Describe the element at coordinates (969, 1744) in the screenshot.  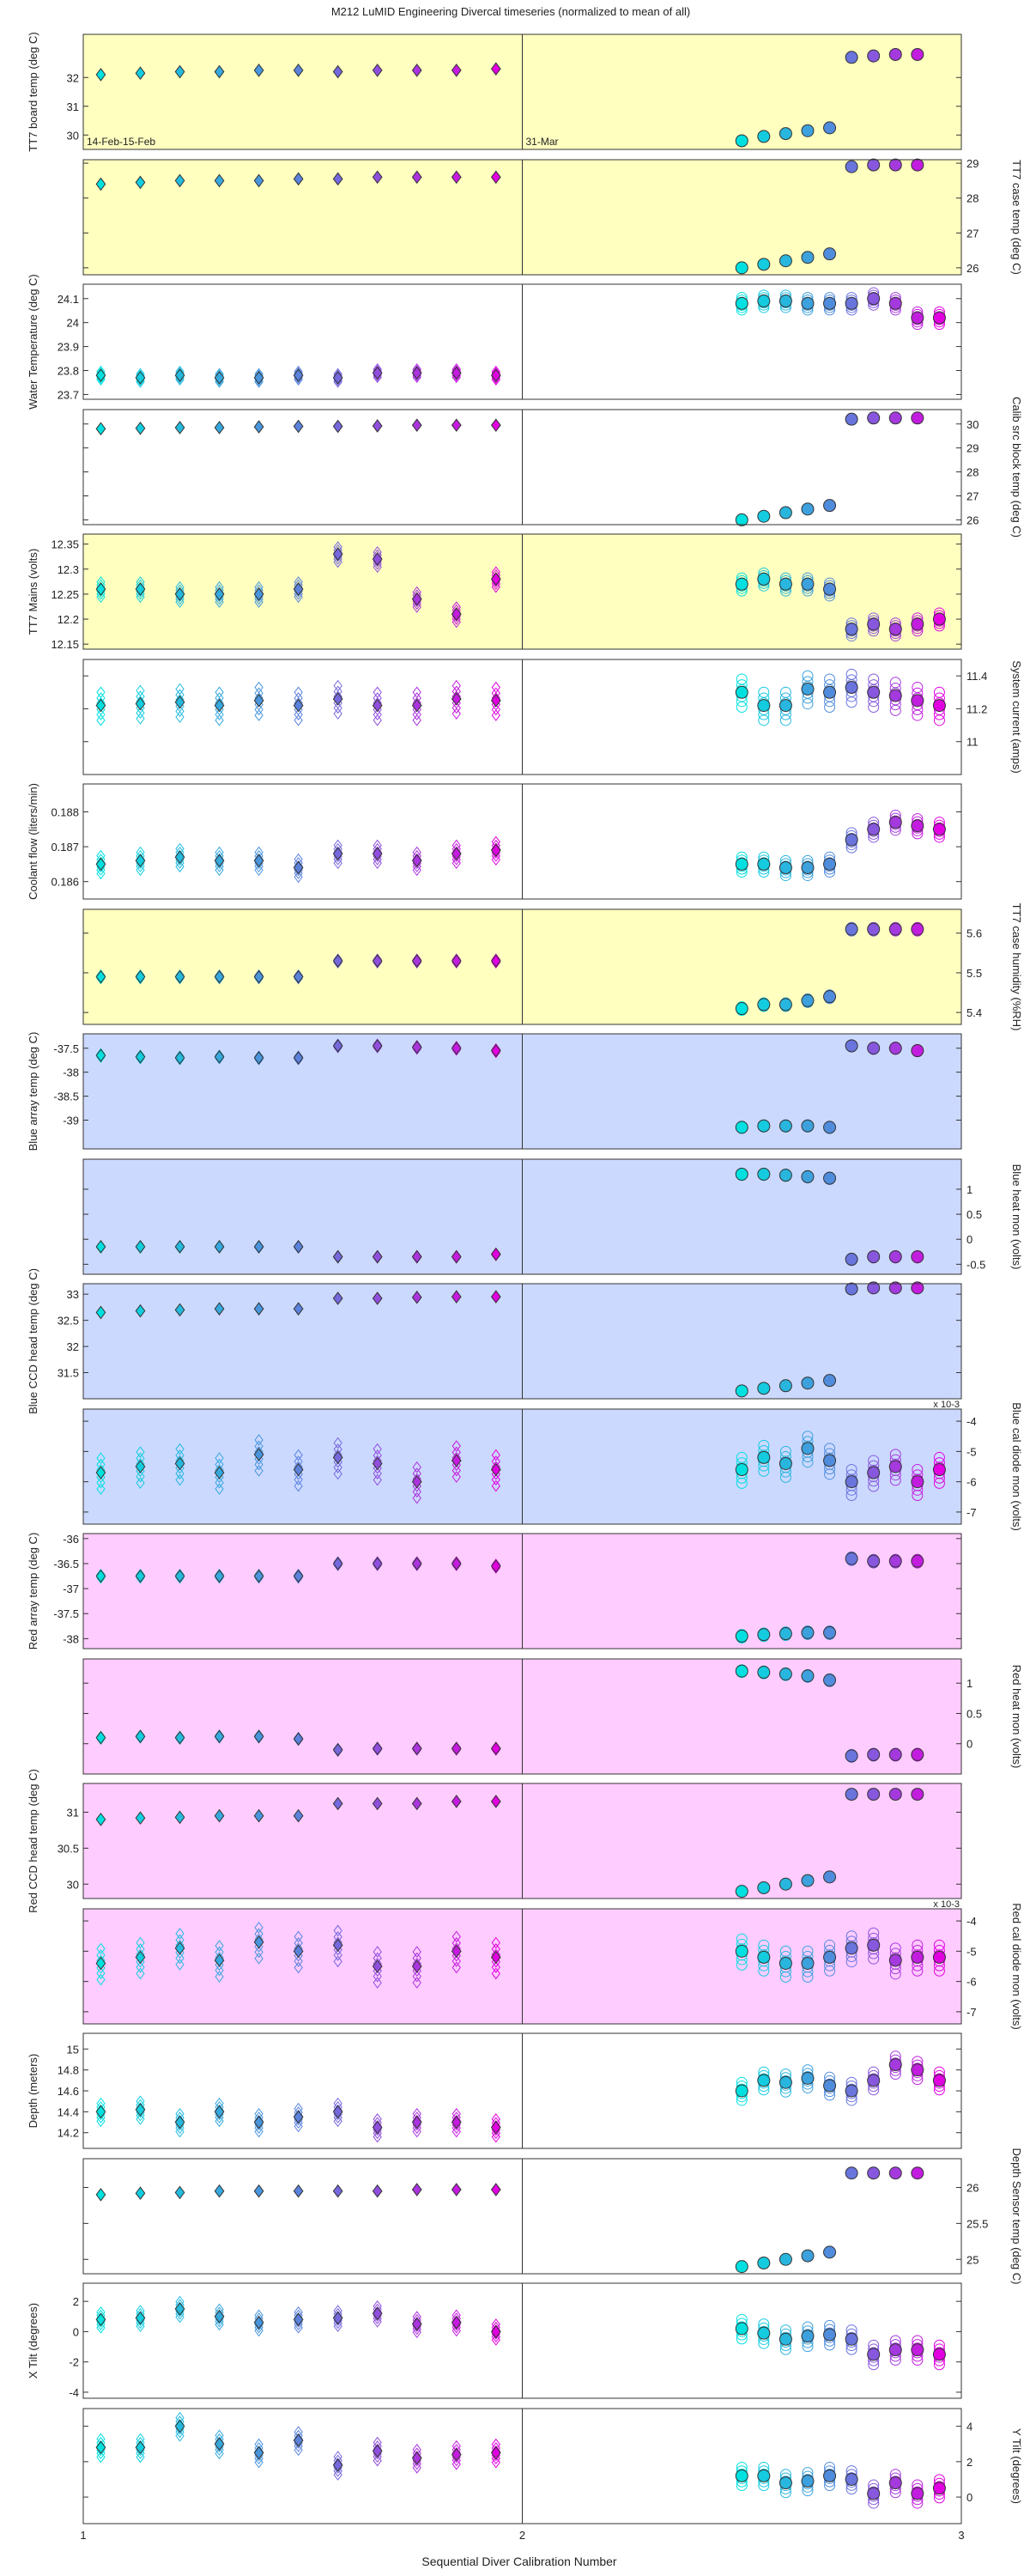
I see `y-tick-label: 0` at that location.